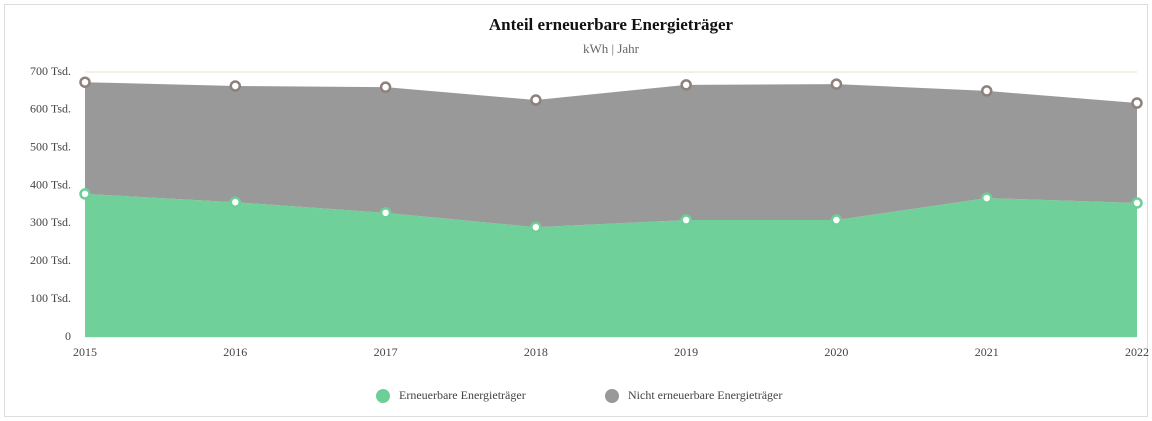 Image resolution: width=1152 pixels, height=421 pixels. I want to click on chart-subtitle: kWh | Jahr, so click(611, 48).